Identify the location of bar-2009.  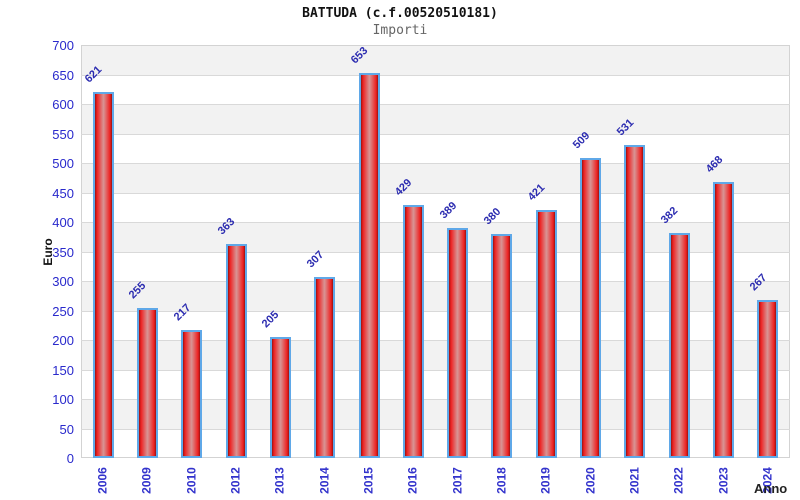
(147, 382).